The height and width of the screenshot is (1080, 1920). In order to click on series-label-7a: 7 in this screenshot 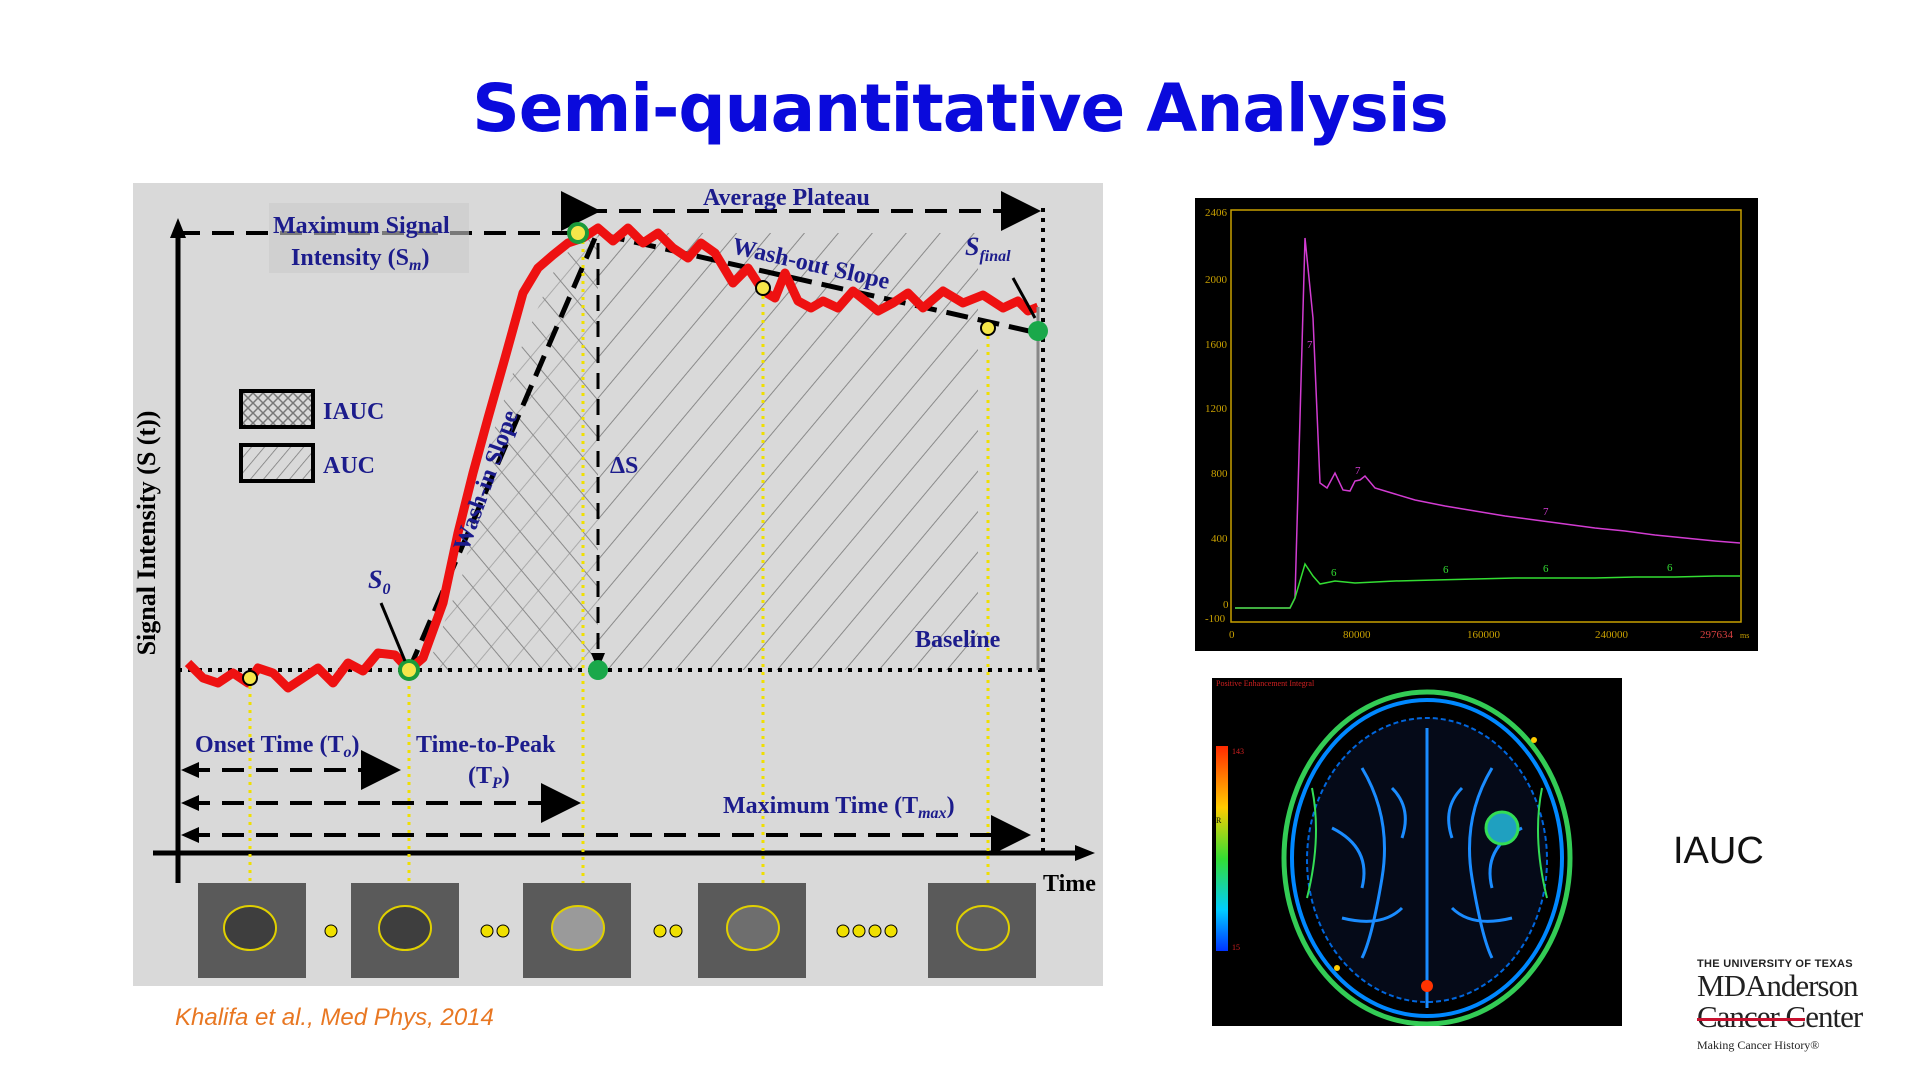, I will do `click(1310, 345)`.